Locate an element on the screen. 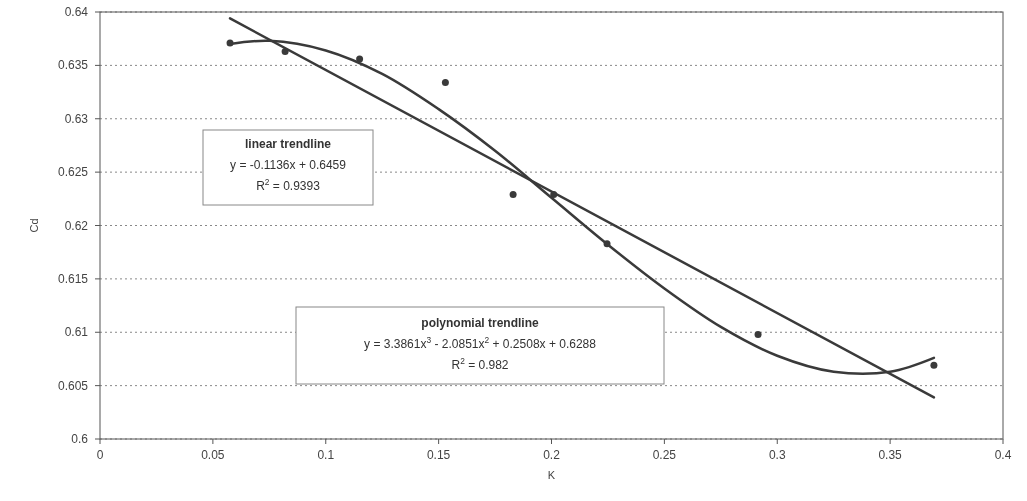 The width and height of the screenshot is (1027, 501). x-tick-label: 0.3 is located at coordinates (777, 455).